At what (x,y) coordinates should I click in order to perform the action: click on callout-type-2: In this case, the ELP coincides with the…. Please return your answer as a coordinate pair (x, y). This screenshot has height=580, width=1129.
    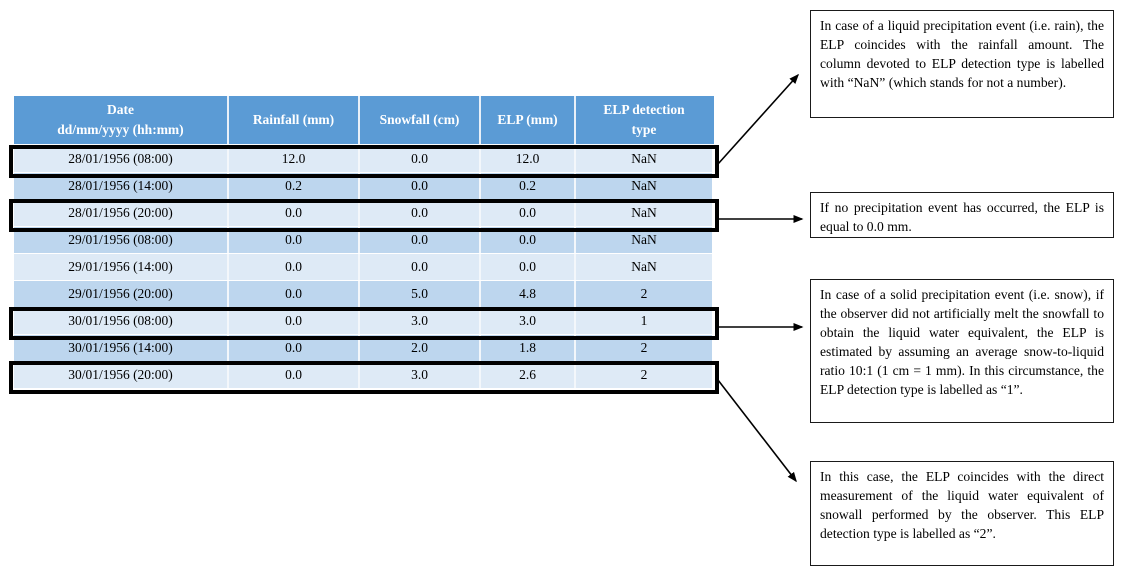
    Looking at the image, I should click on (962, 513).